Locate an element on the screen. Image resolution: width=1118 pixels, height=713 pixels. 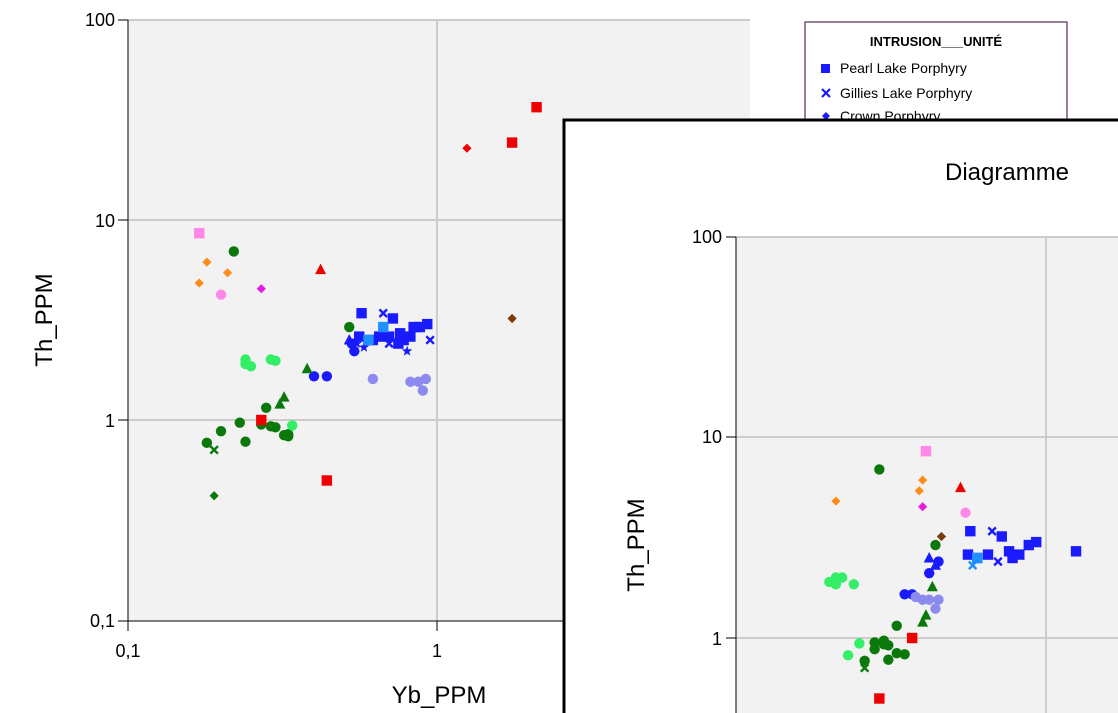
legend-label: Gillies Lake Porphyry is located at coordinates (906, 93).